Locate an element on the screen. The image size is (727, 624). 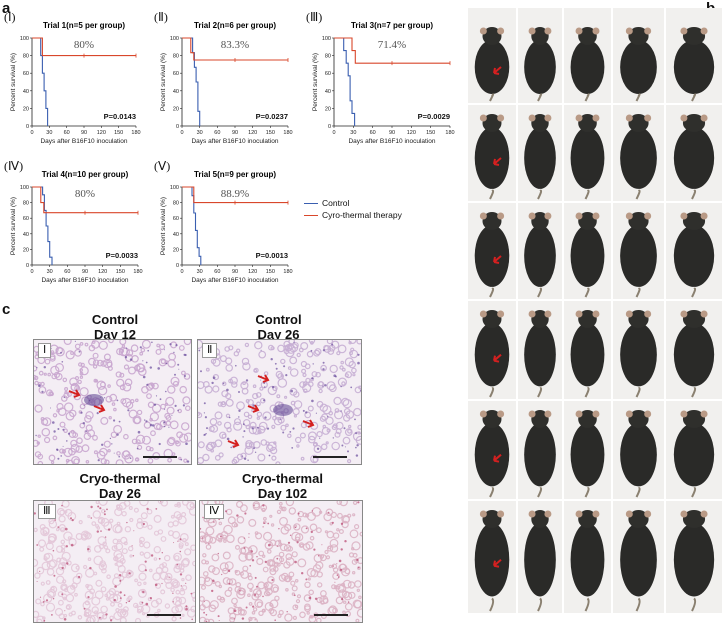
chart-title: Trial 1(n=5 per group) is located at coordinates (84, 25).